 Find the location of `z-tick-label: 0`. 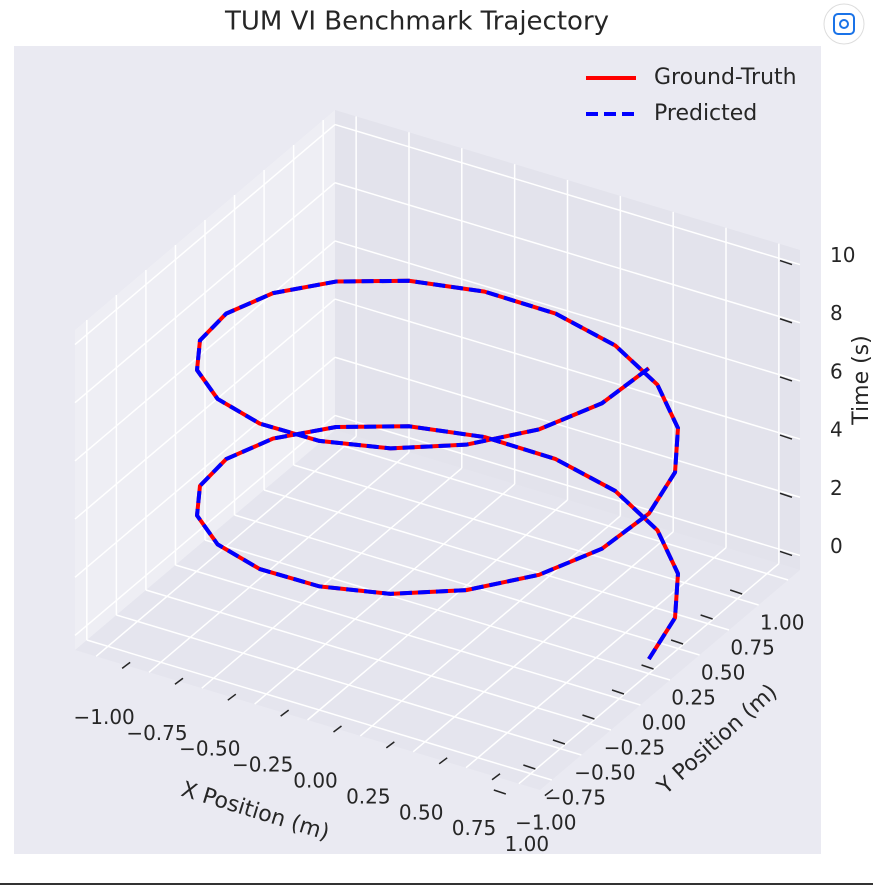

z-tick-label: 0 is located at coordinates (836, 546).